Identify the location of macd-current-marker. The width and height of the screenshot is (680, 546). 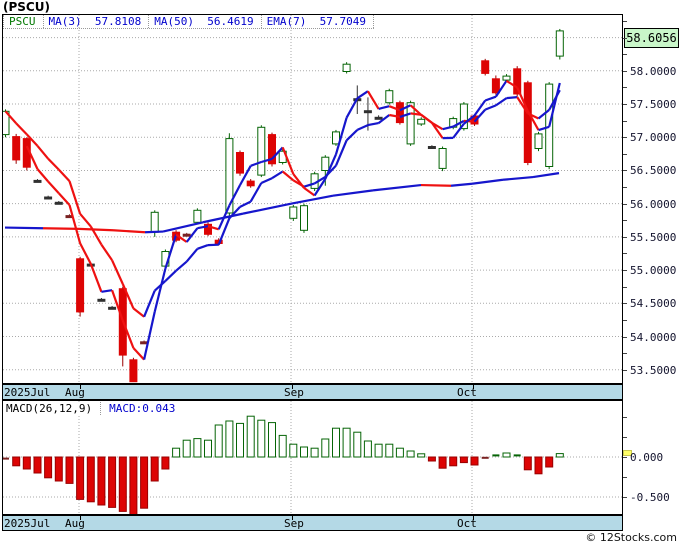
(627, 453).